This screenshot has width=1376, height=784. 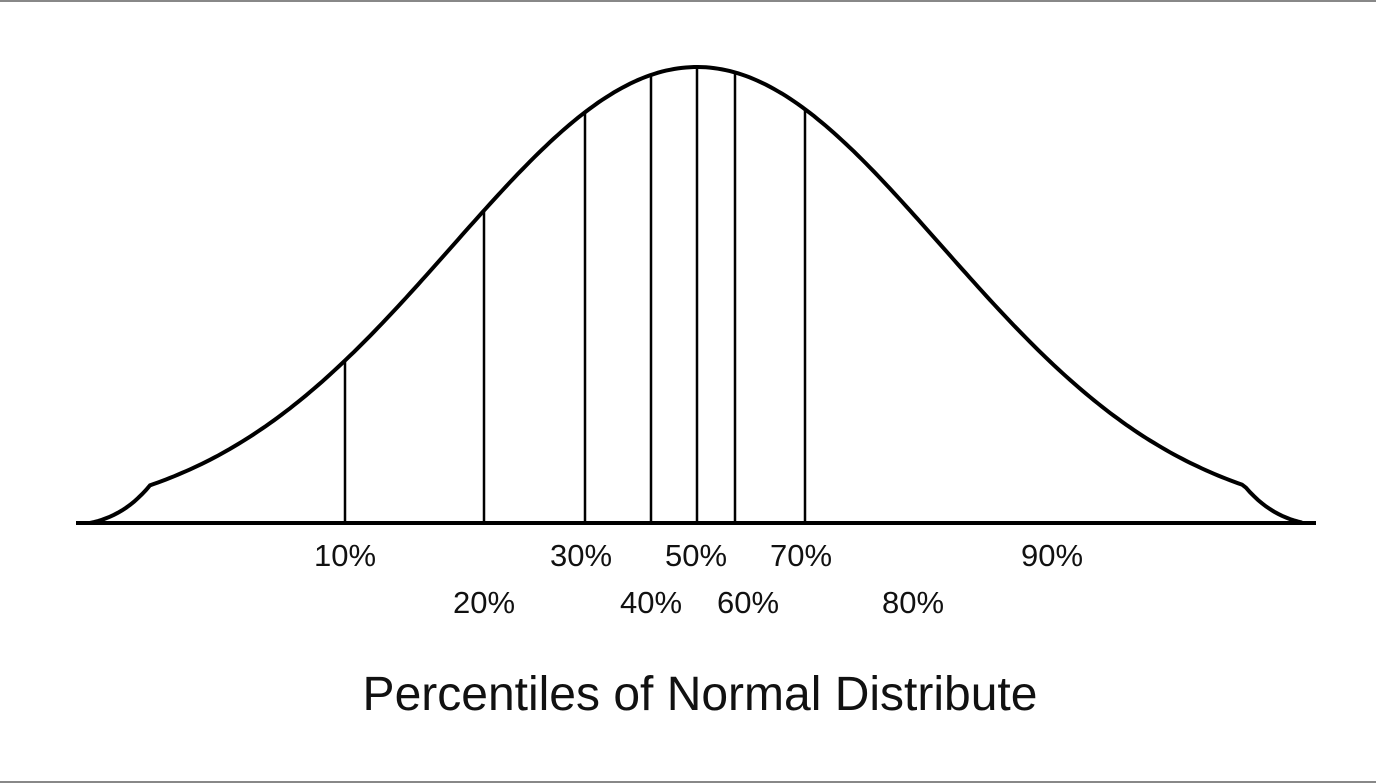 I want to click on percentile-label: 50%, so click(x=696, y=555).